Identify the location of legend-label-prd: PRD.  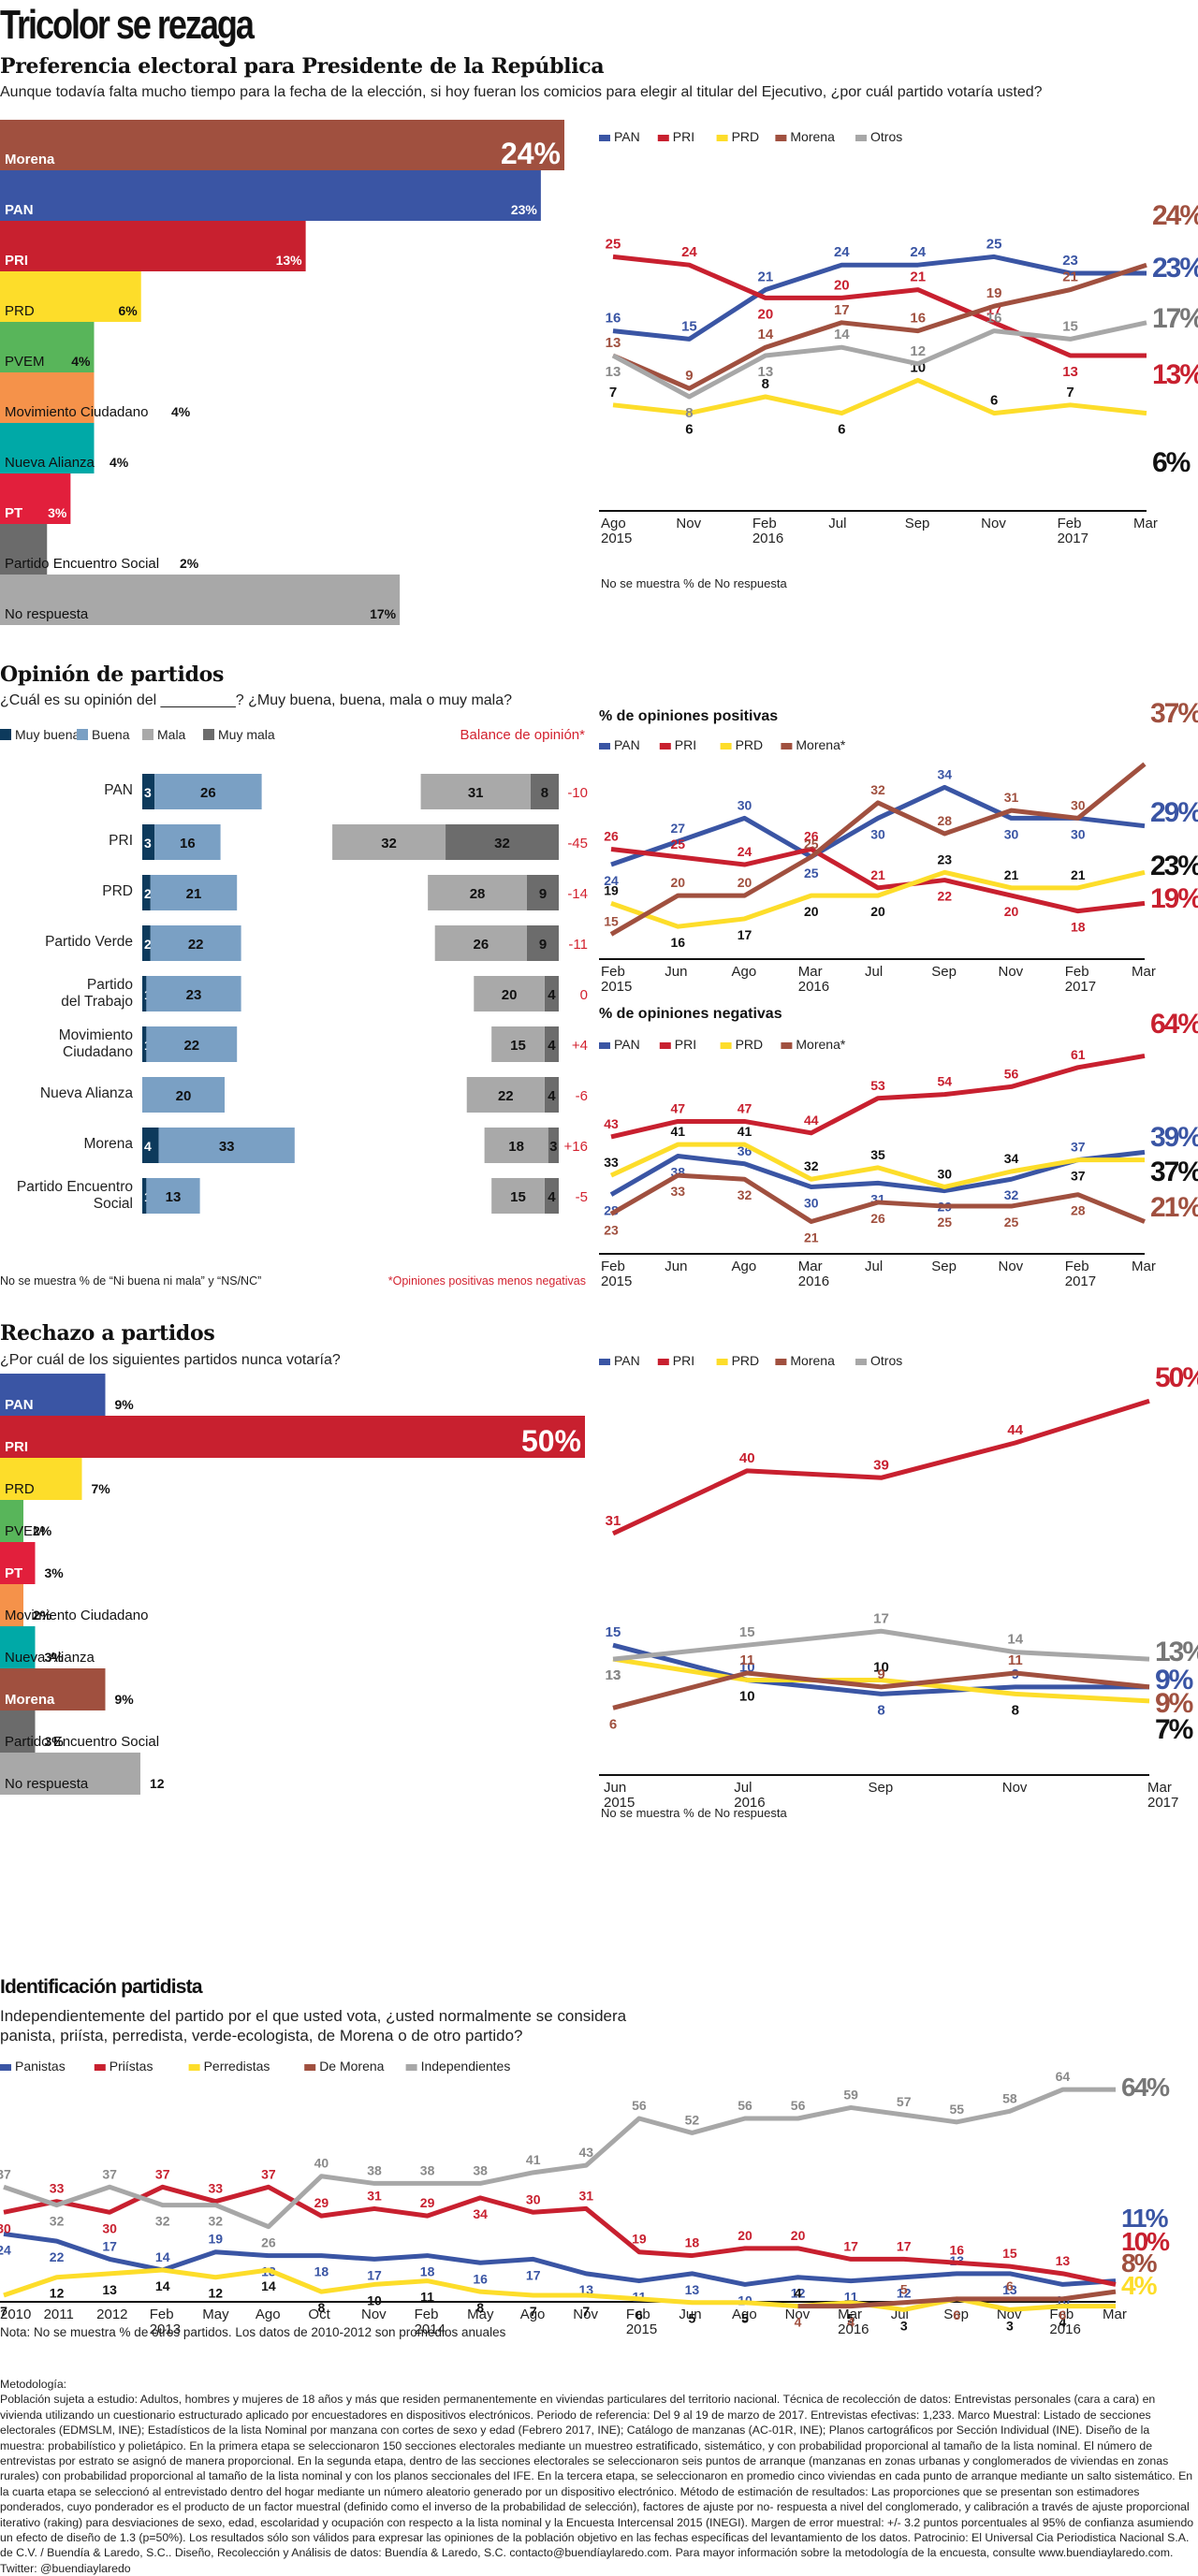
(746, 136).